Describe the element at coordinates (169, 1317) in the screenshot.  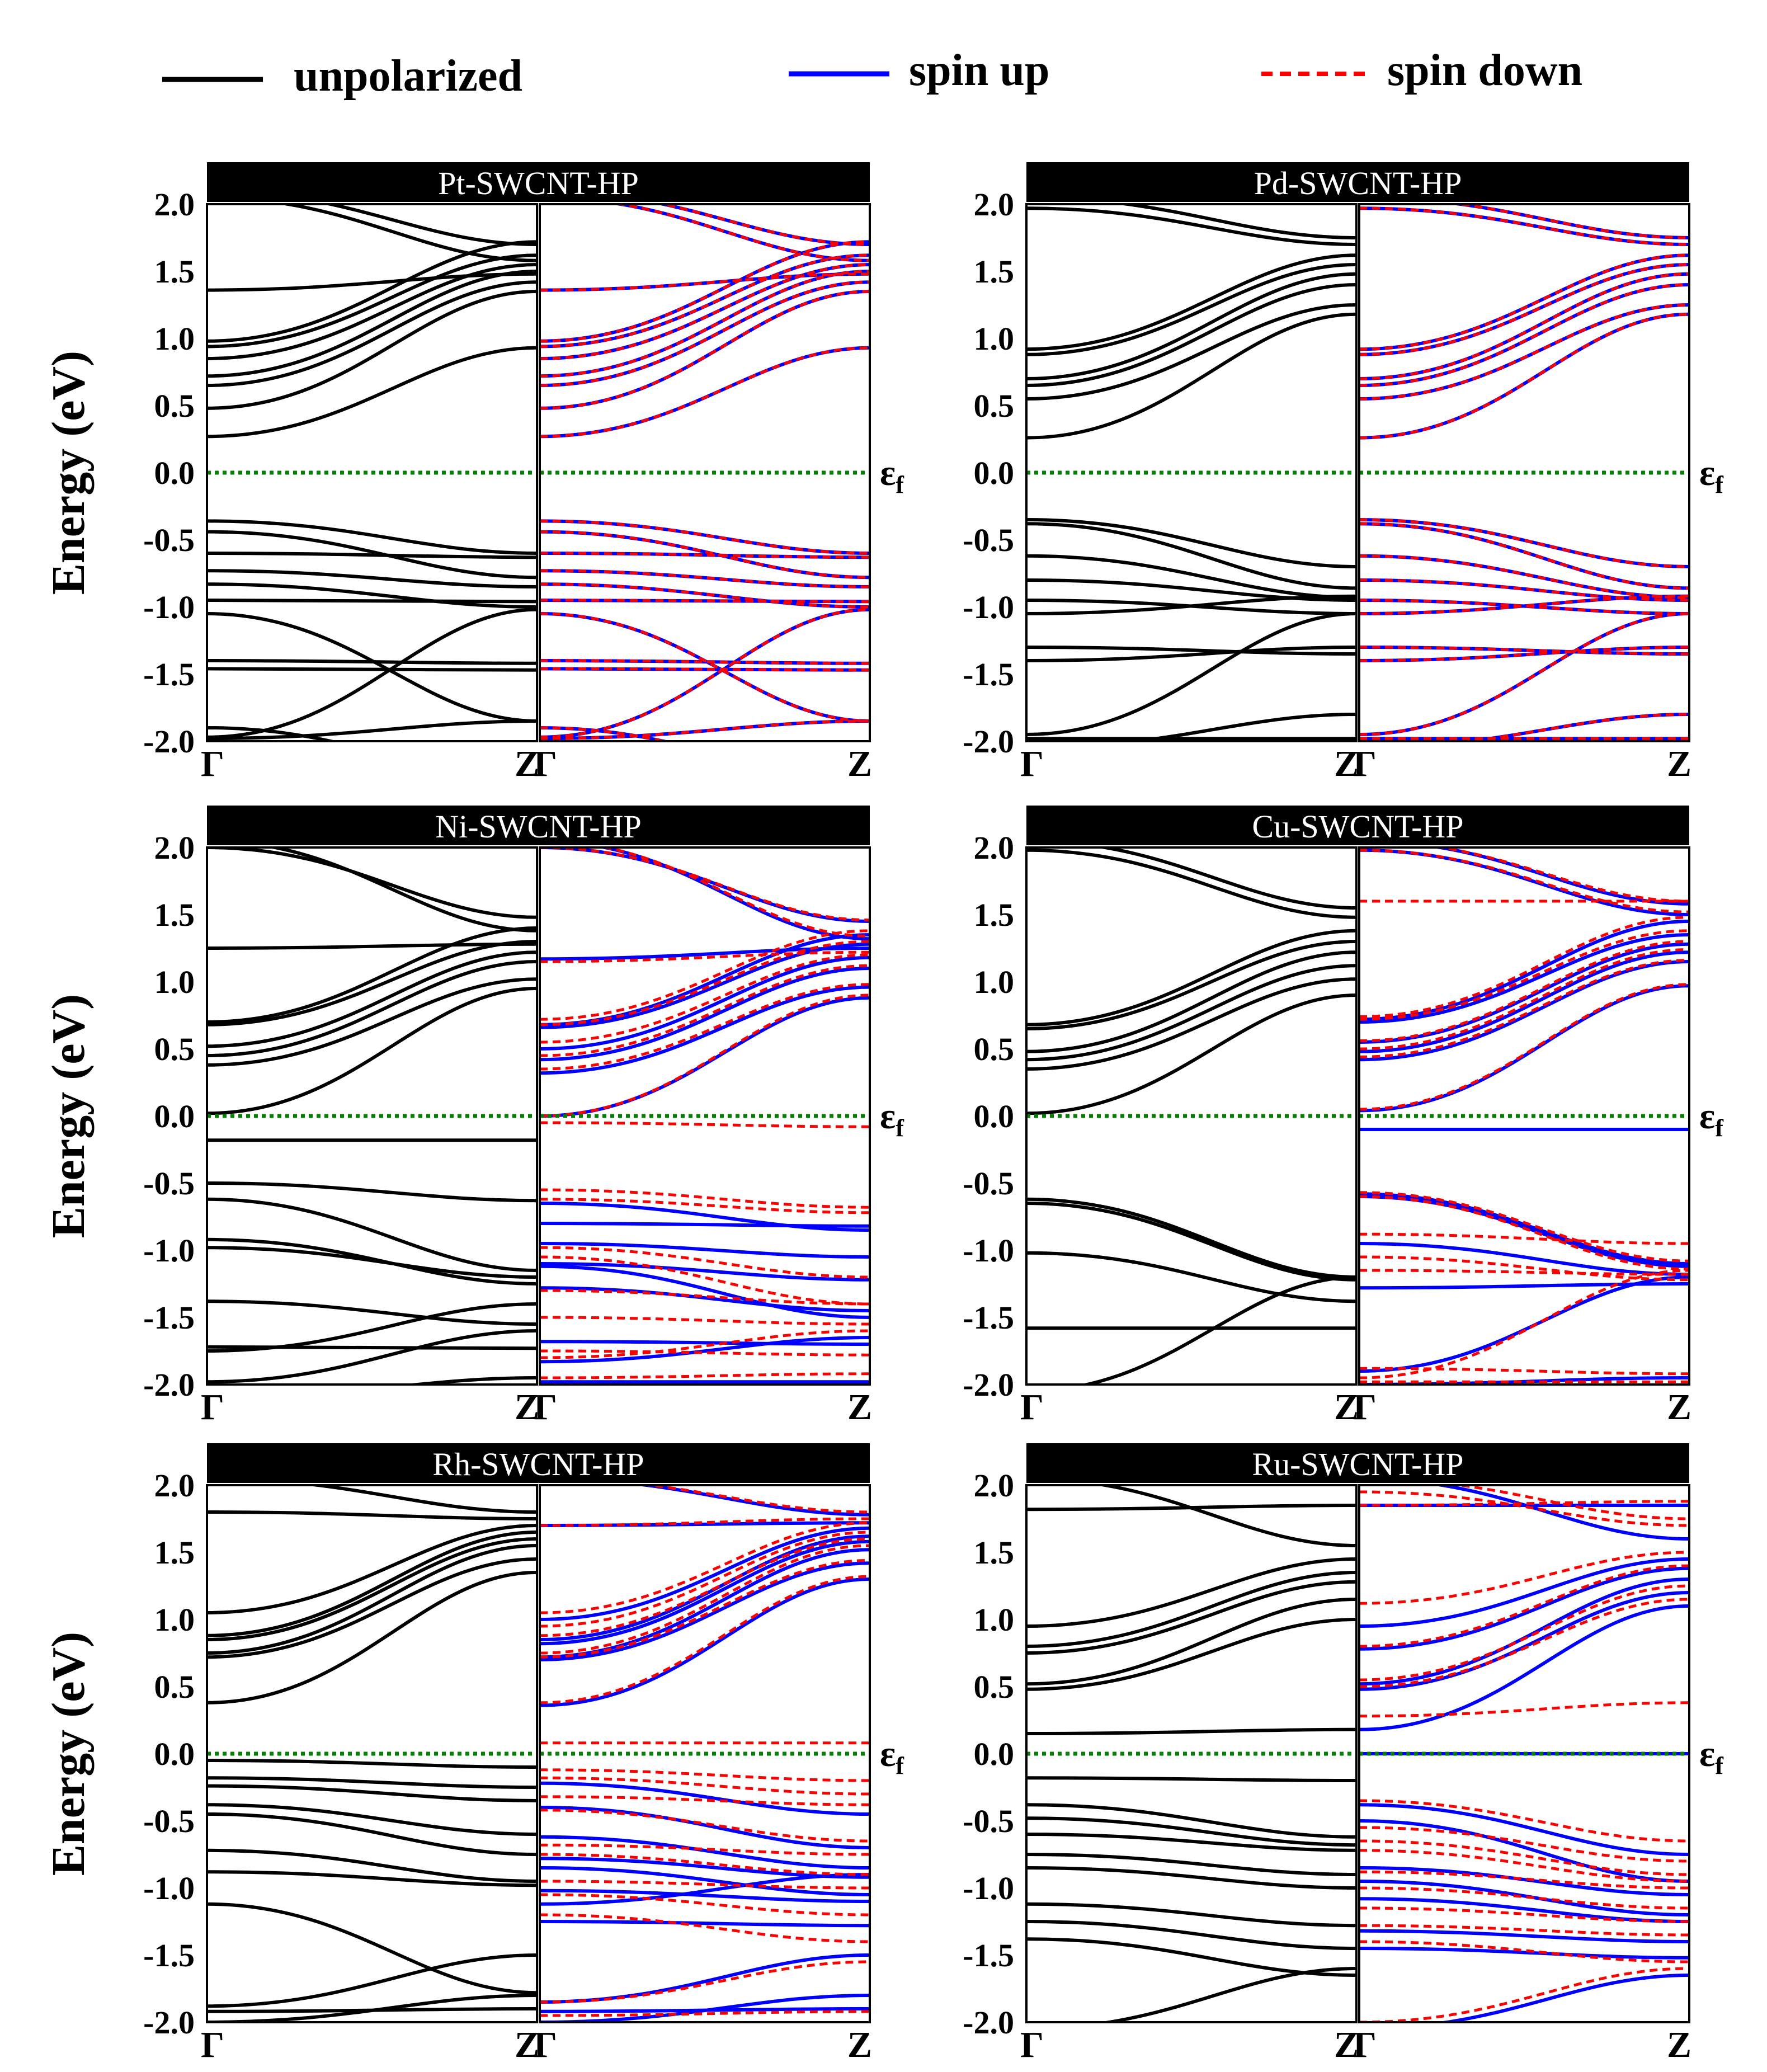
I see `y-tick-label: -1.5` at that location.